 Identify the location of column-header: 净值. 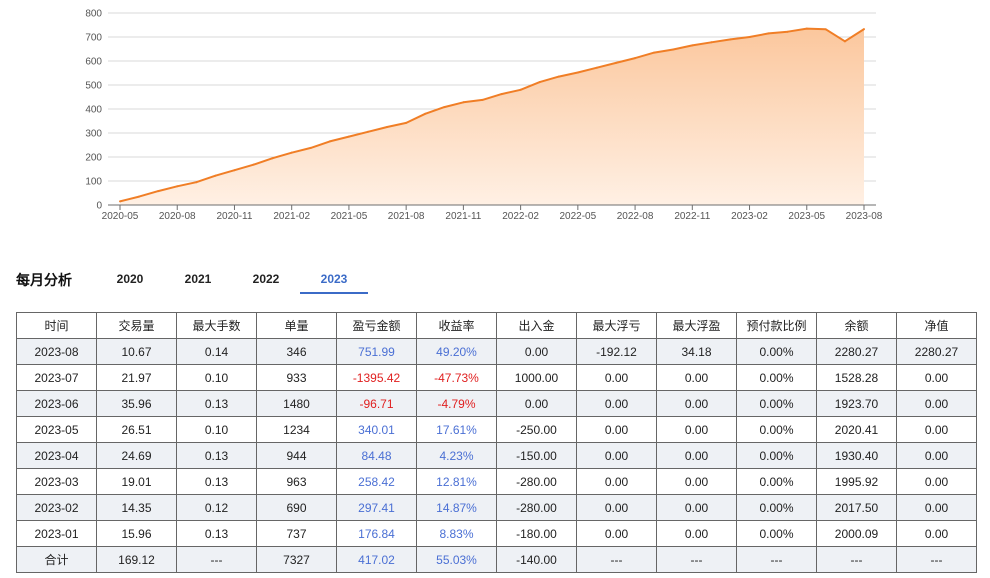
(936, 325).